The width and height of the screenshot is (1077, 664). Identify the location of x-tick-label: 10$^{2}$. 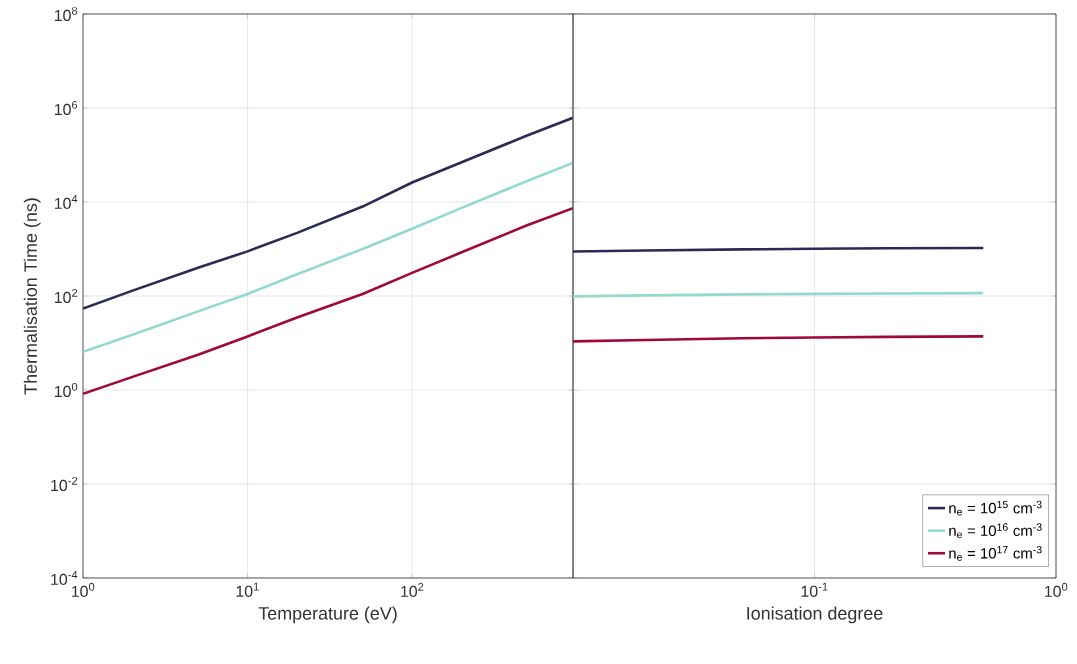
(412, 590).